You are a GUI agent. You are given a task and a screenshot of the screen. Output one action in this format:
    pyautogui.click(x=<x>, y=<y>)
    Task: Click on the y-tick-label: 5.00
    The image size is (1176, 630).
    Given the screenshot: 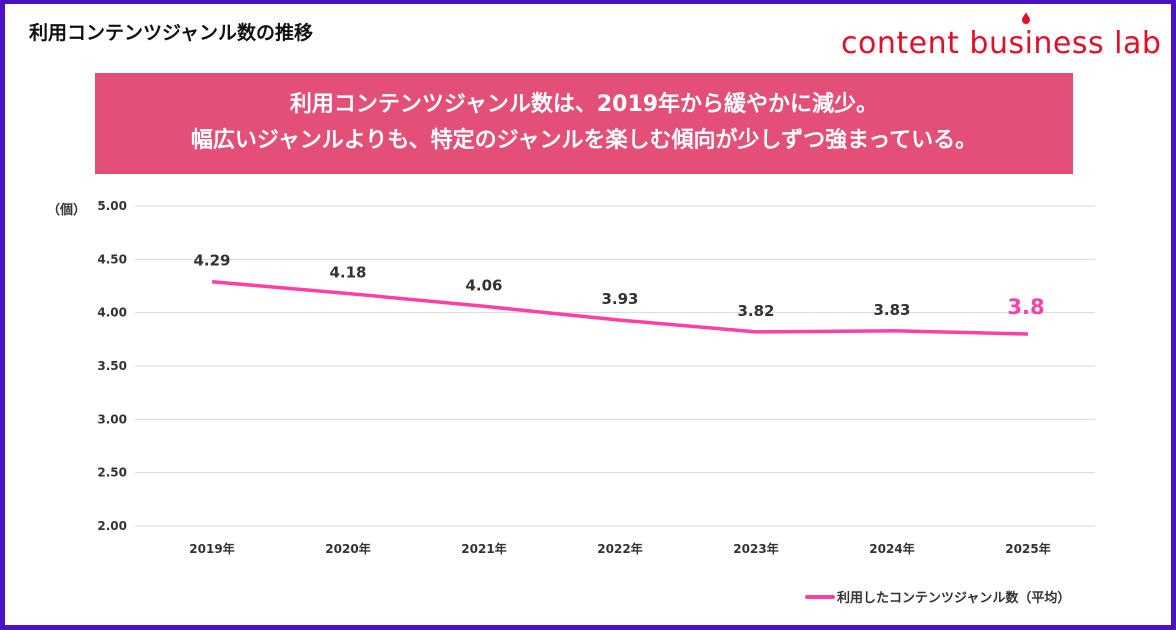 What is the action you would take?
    pyautogui.click(x=112, y=206)
    